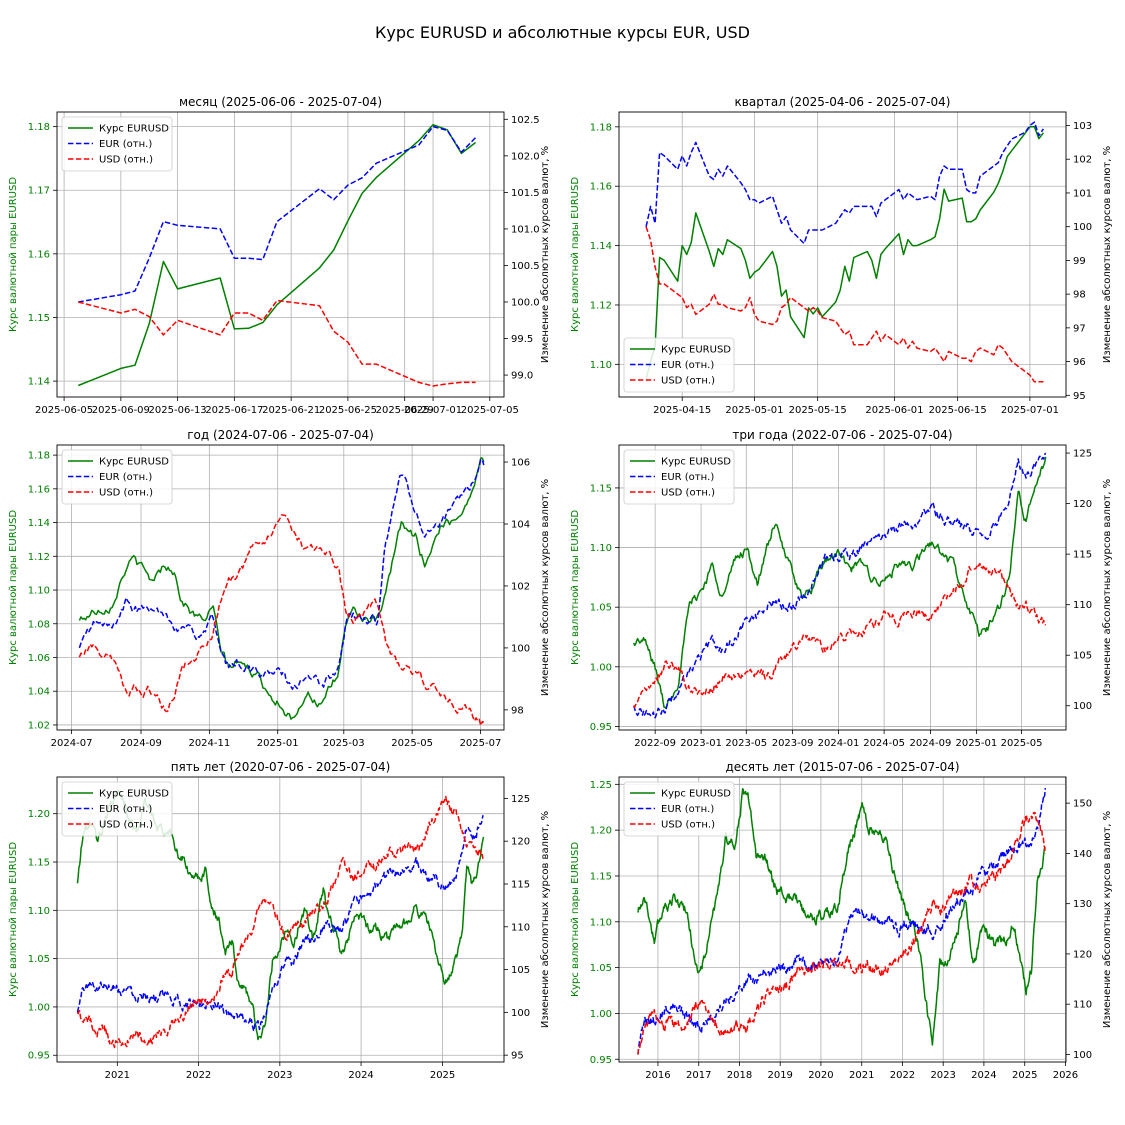 This screenshot has width=1125, height=1125. I want to click on x-tick-label: 2026, so click(1065, 1075).